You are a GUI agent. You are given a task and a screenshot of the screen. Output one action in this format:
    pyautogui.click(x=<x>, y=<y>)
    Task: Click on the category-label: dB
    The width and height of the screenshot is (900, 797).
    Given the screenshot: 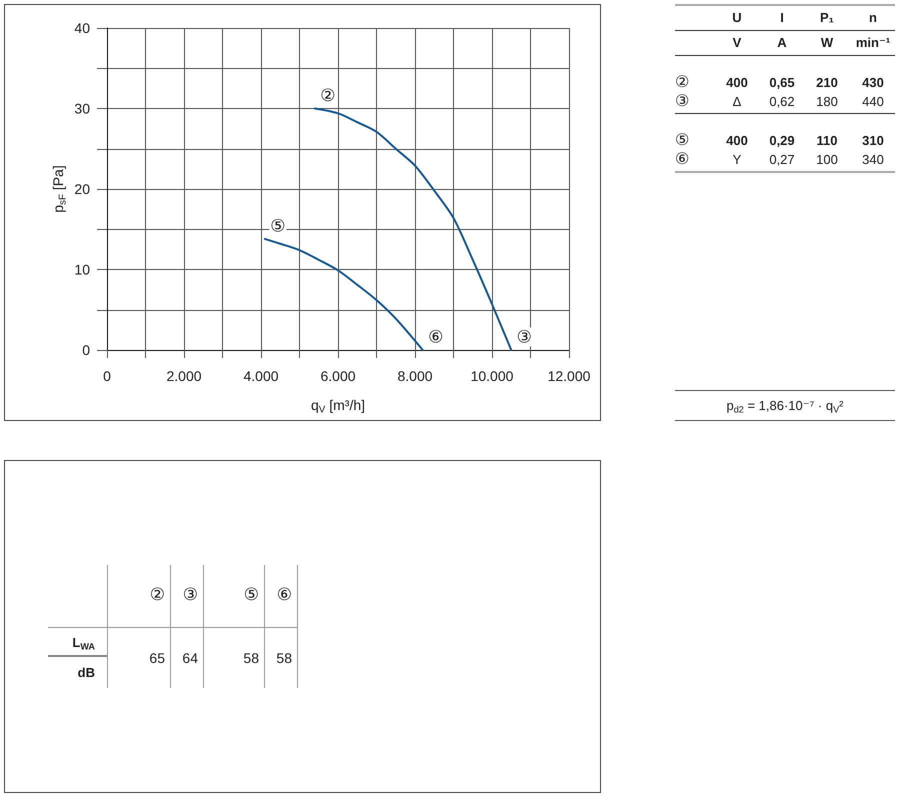 What is the action you would take?
    pyautogui.click(x=86, y=672)
    